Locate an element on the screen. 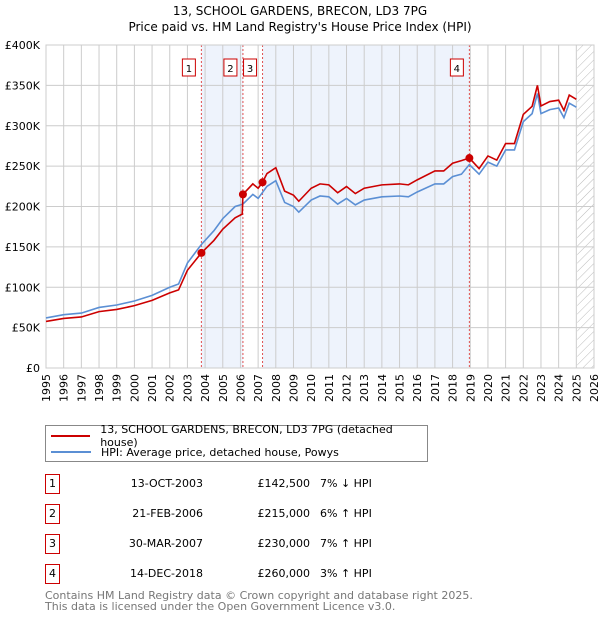  sale-number-badge: 2 is located at coordinates (52, 514).